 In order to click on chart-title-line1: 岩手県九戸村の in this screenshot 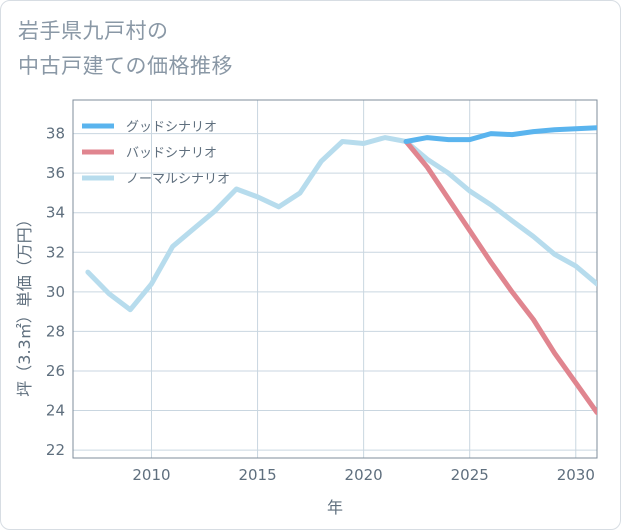, I will do `click(93, 31)`.